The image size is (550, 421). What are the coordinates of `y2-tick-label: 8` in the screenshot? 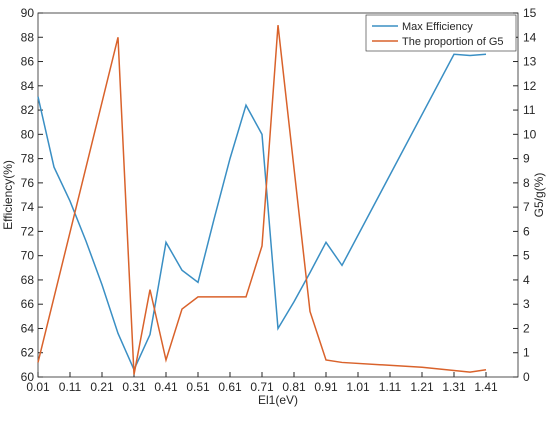 It's located at (526, 183).